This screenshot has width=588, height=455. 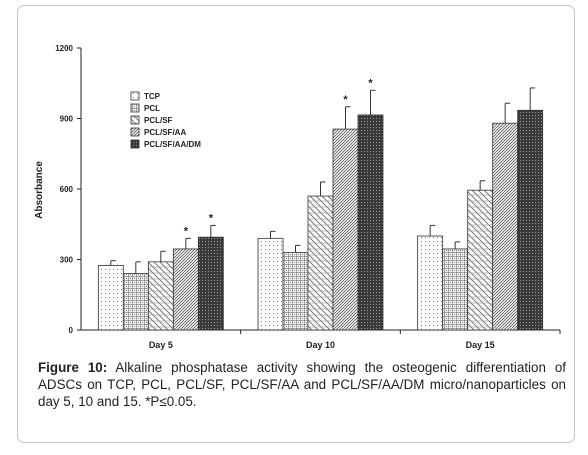 I want to click on x-category-label: Day 15, so click(x=480, y=345).